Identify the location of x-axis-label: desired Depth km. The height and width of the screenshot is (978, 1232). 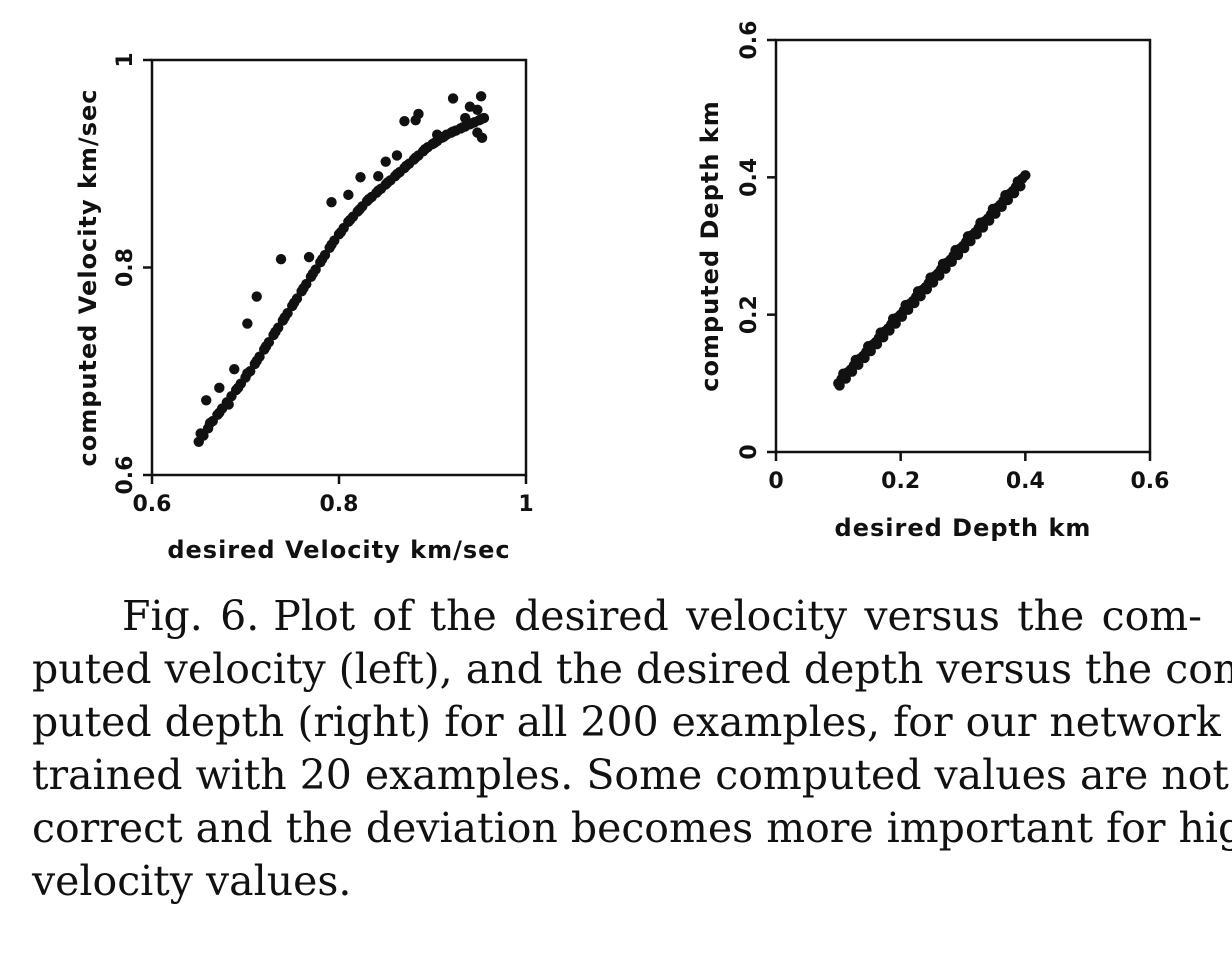
(963, 528).